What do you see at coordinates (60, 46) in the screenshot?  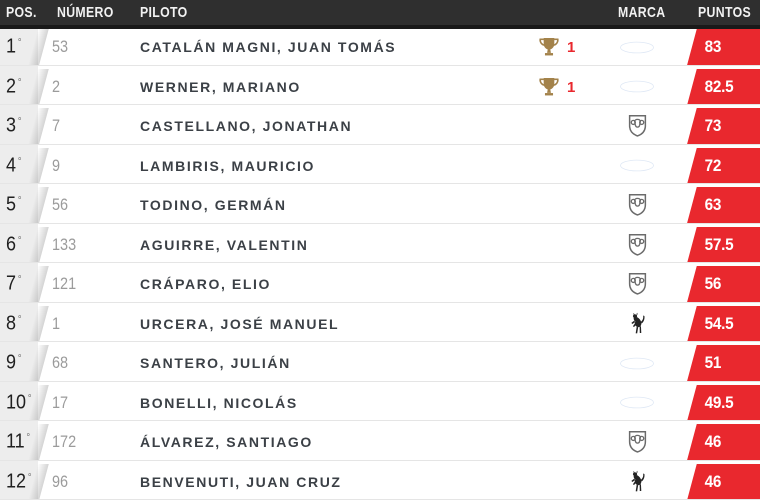 I see `car-number: 53` at bounding box center [60, 46].